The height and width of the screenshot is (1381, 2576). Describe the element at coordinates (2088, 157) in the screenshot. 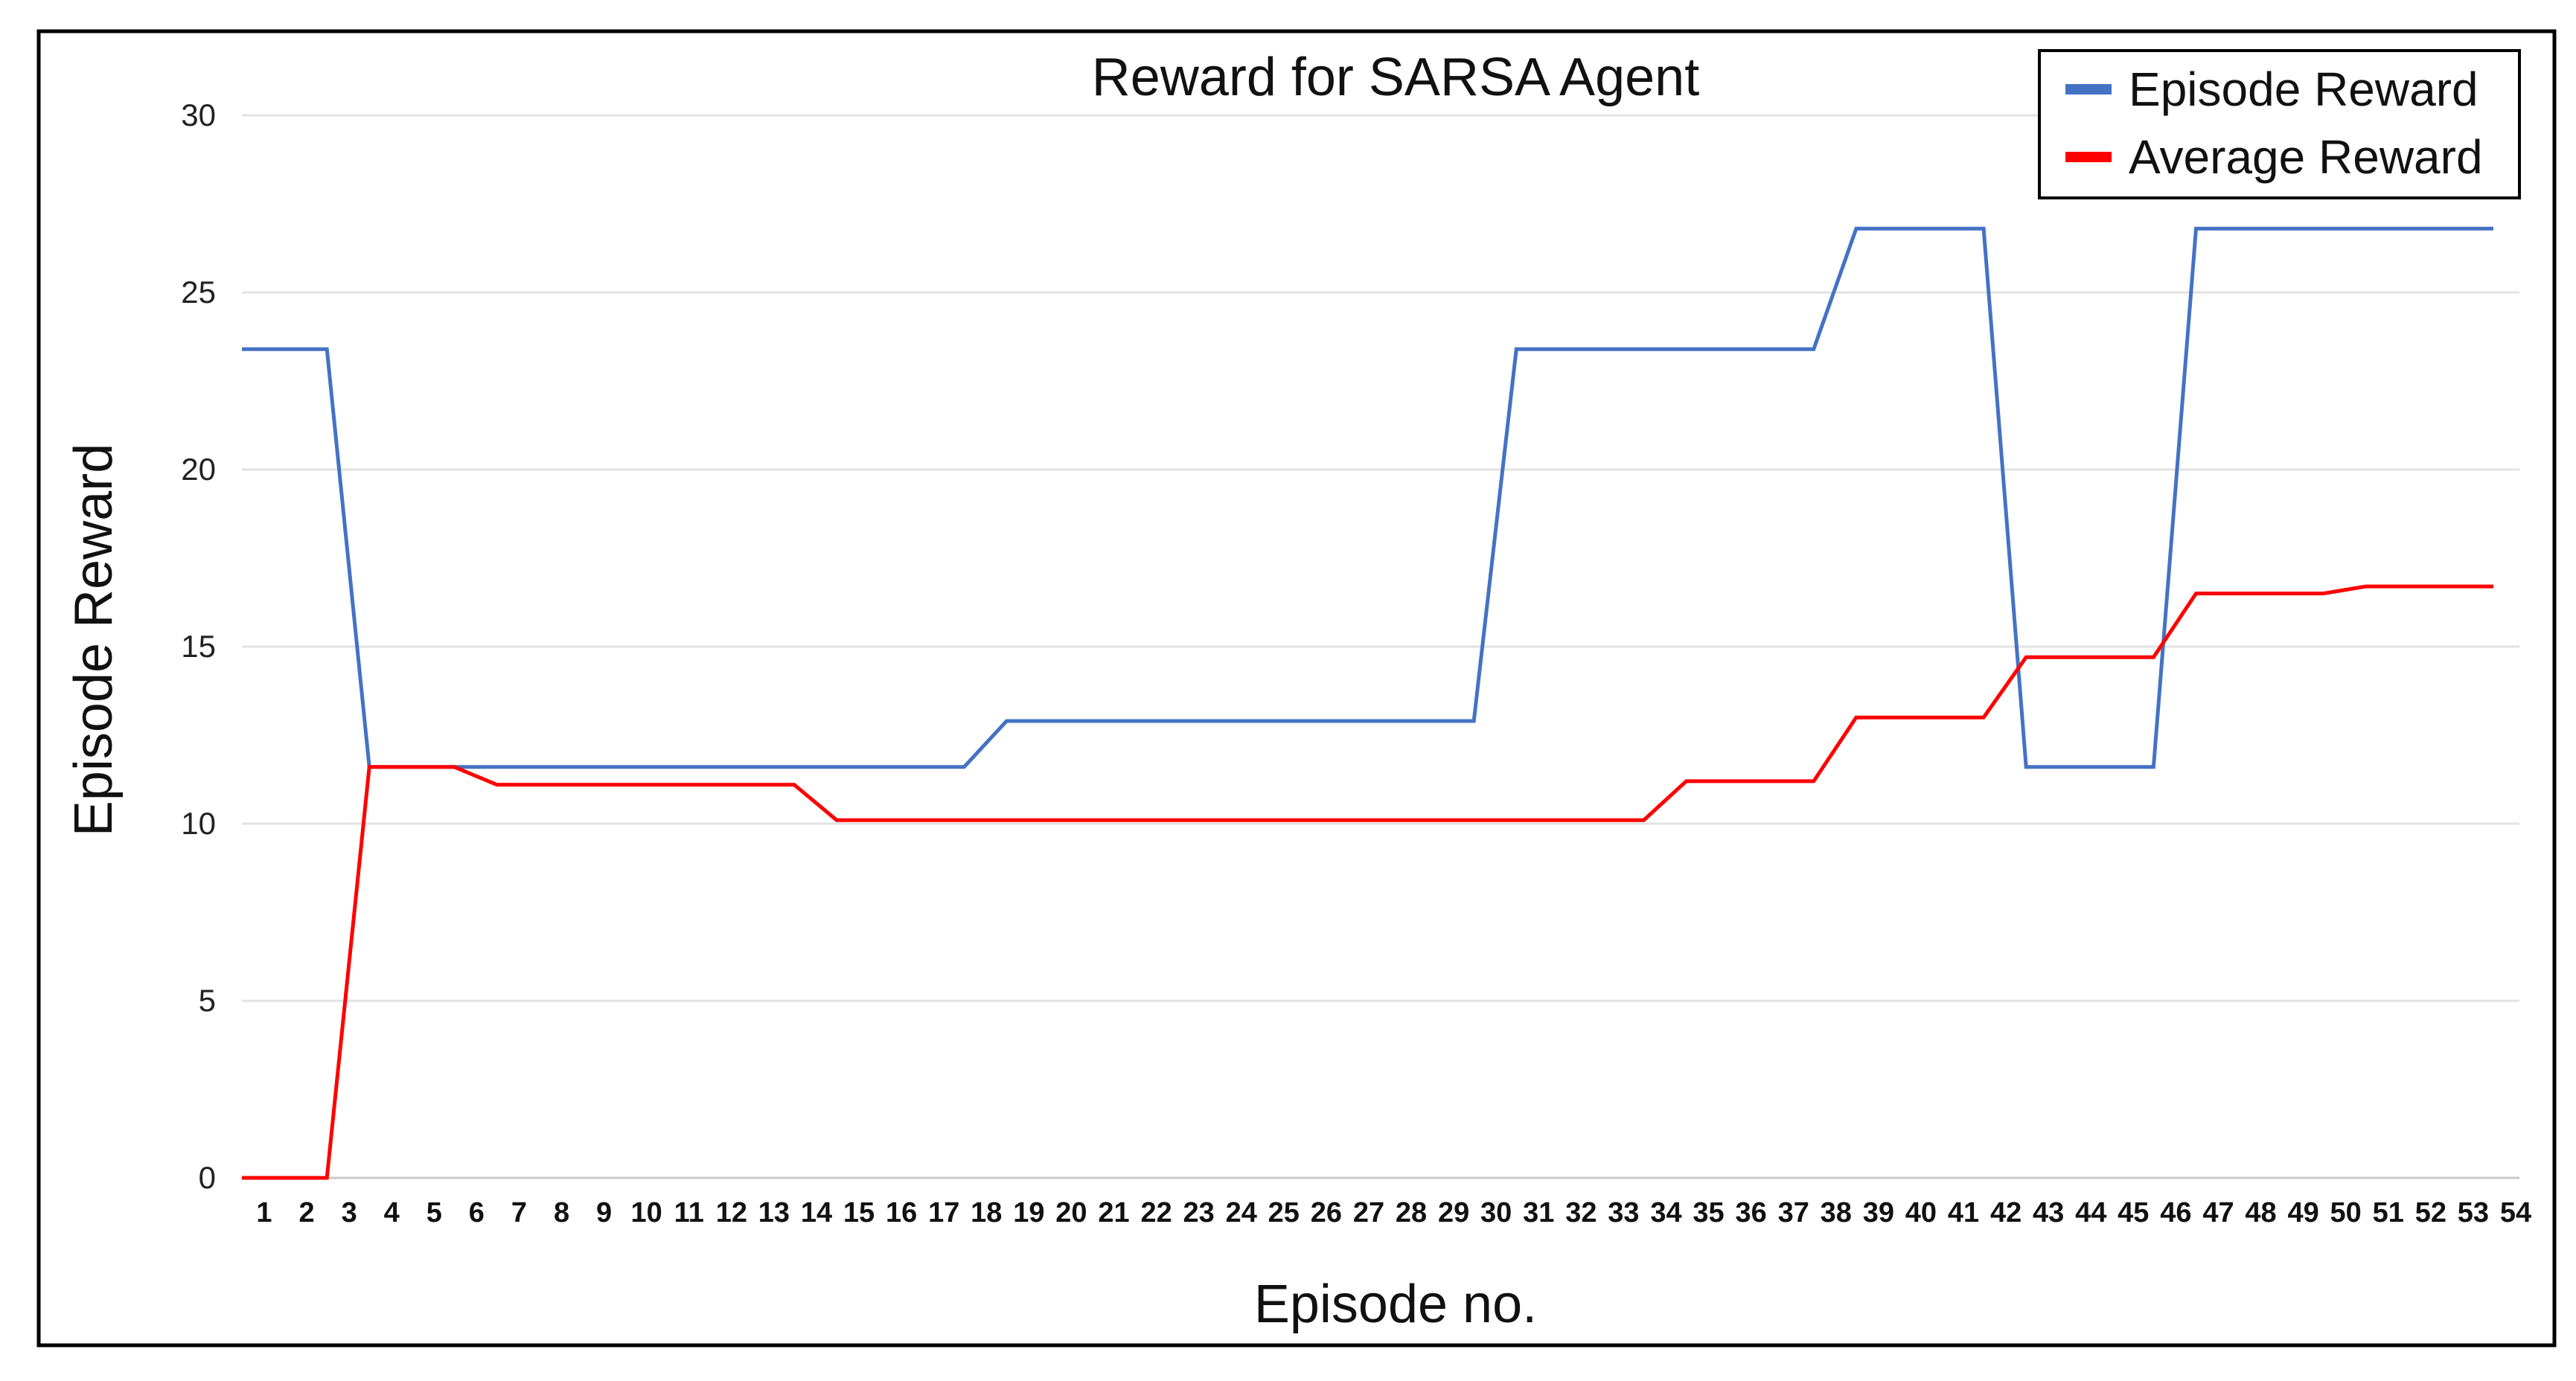

I see `legend-swatch-average-reward` at that location.